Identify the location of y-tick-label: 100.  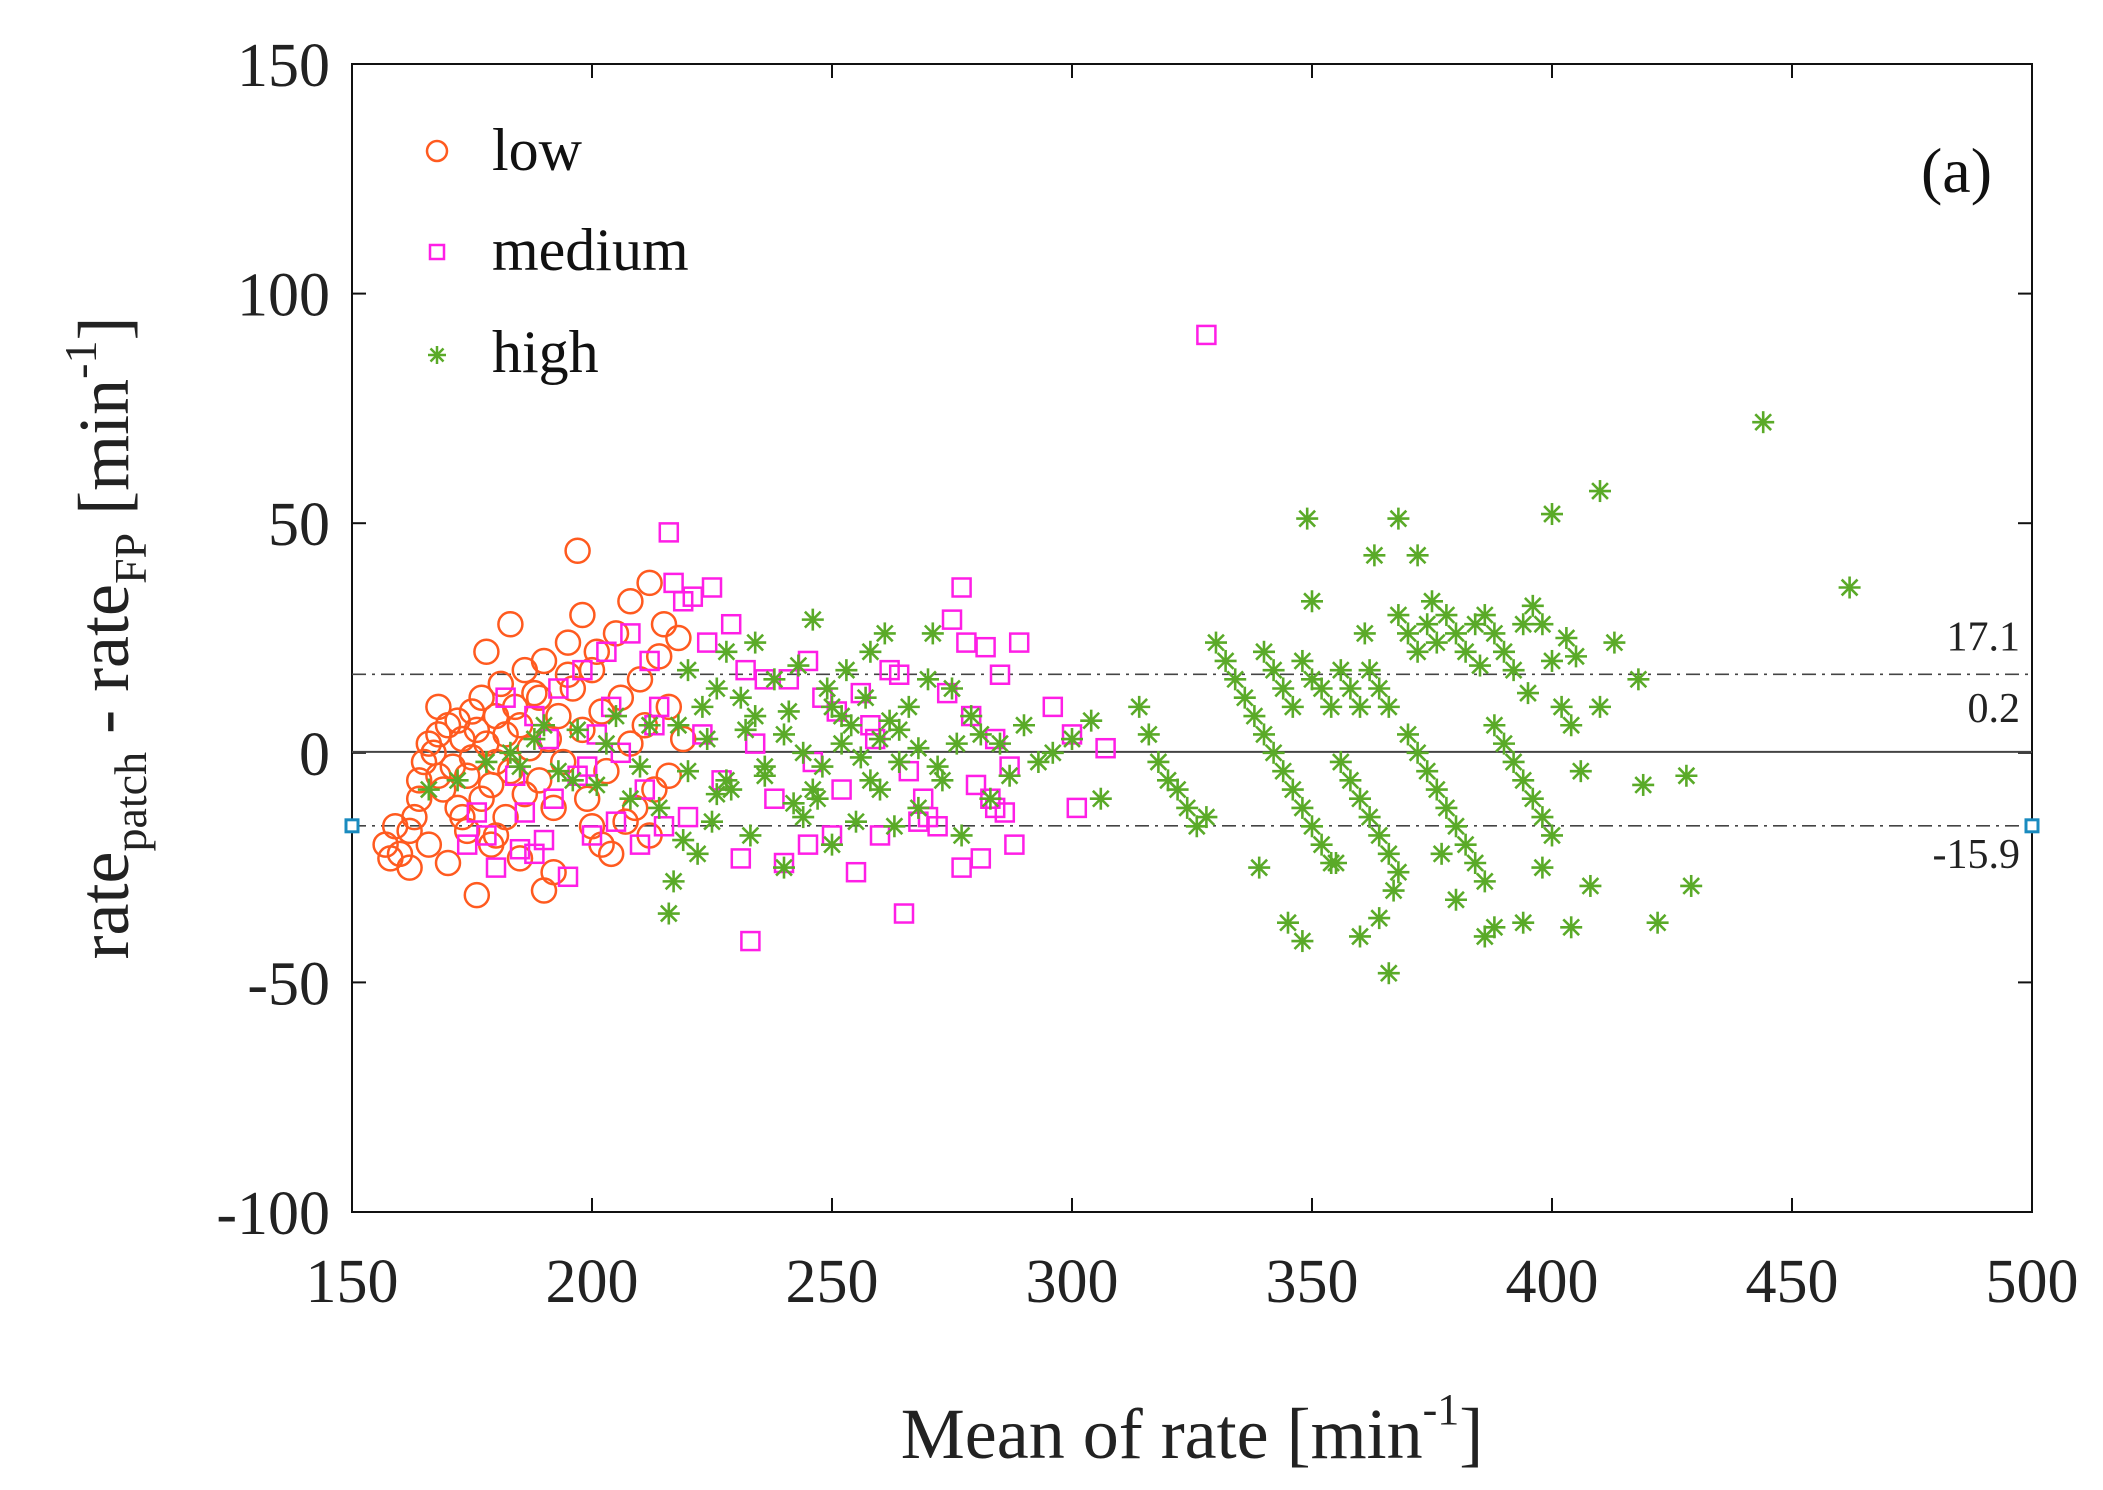
(283, 296).